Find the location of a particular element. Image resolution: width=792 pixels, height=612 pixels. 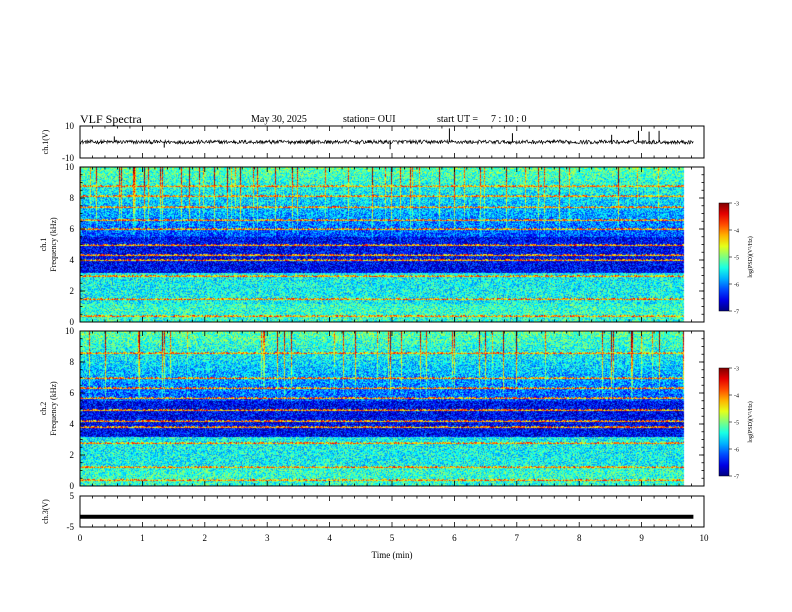

x-tick-label: 10 is located at coordinates (705, 538).